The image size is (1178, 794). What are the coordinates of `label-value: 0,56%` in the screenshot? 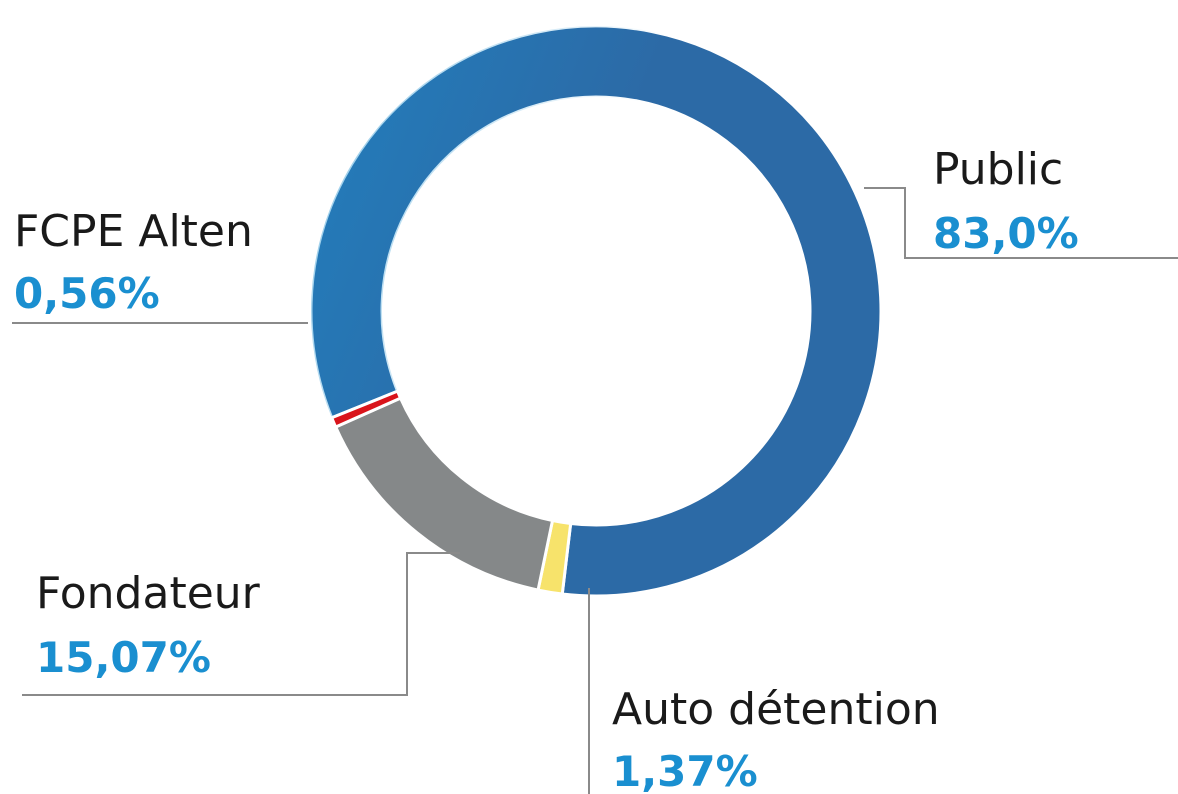 It's located at (87, 293).